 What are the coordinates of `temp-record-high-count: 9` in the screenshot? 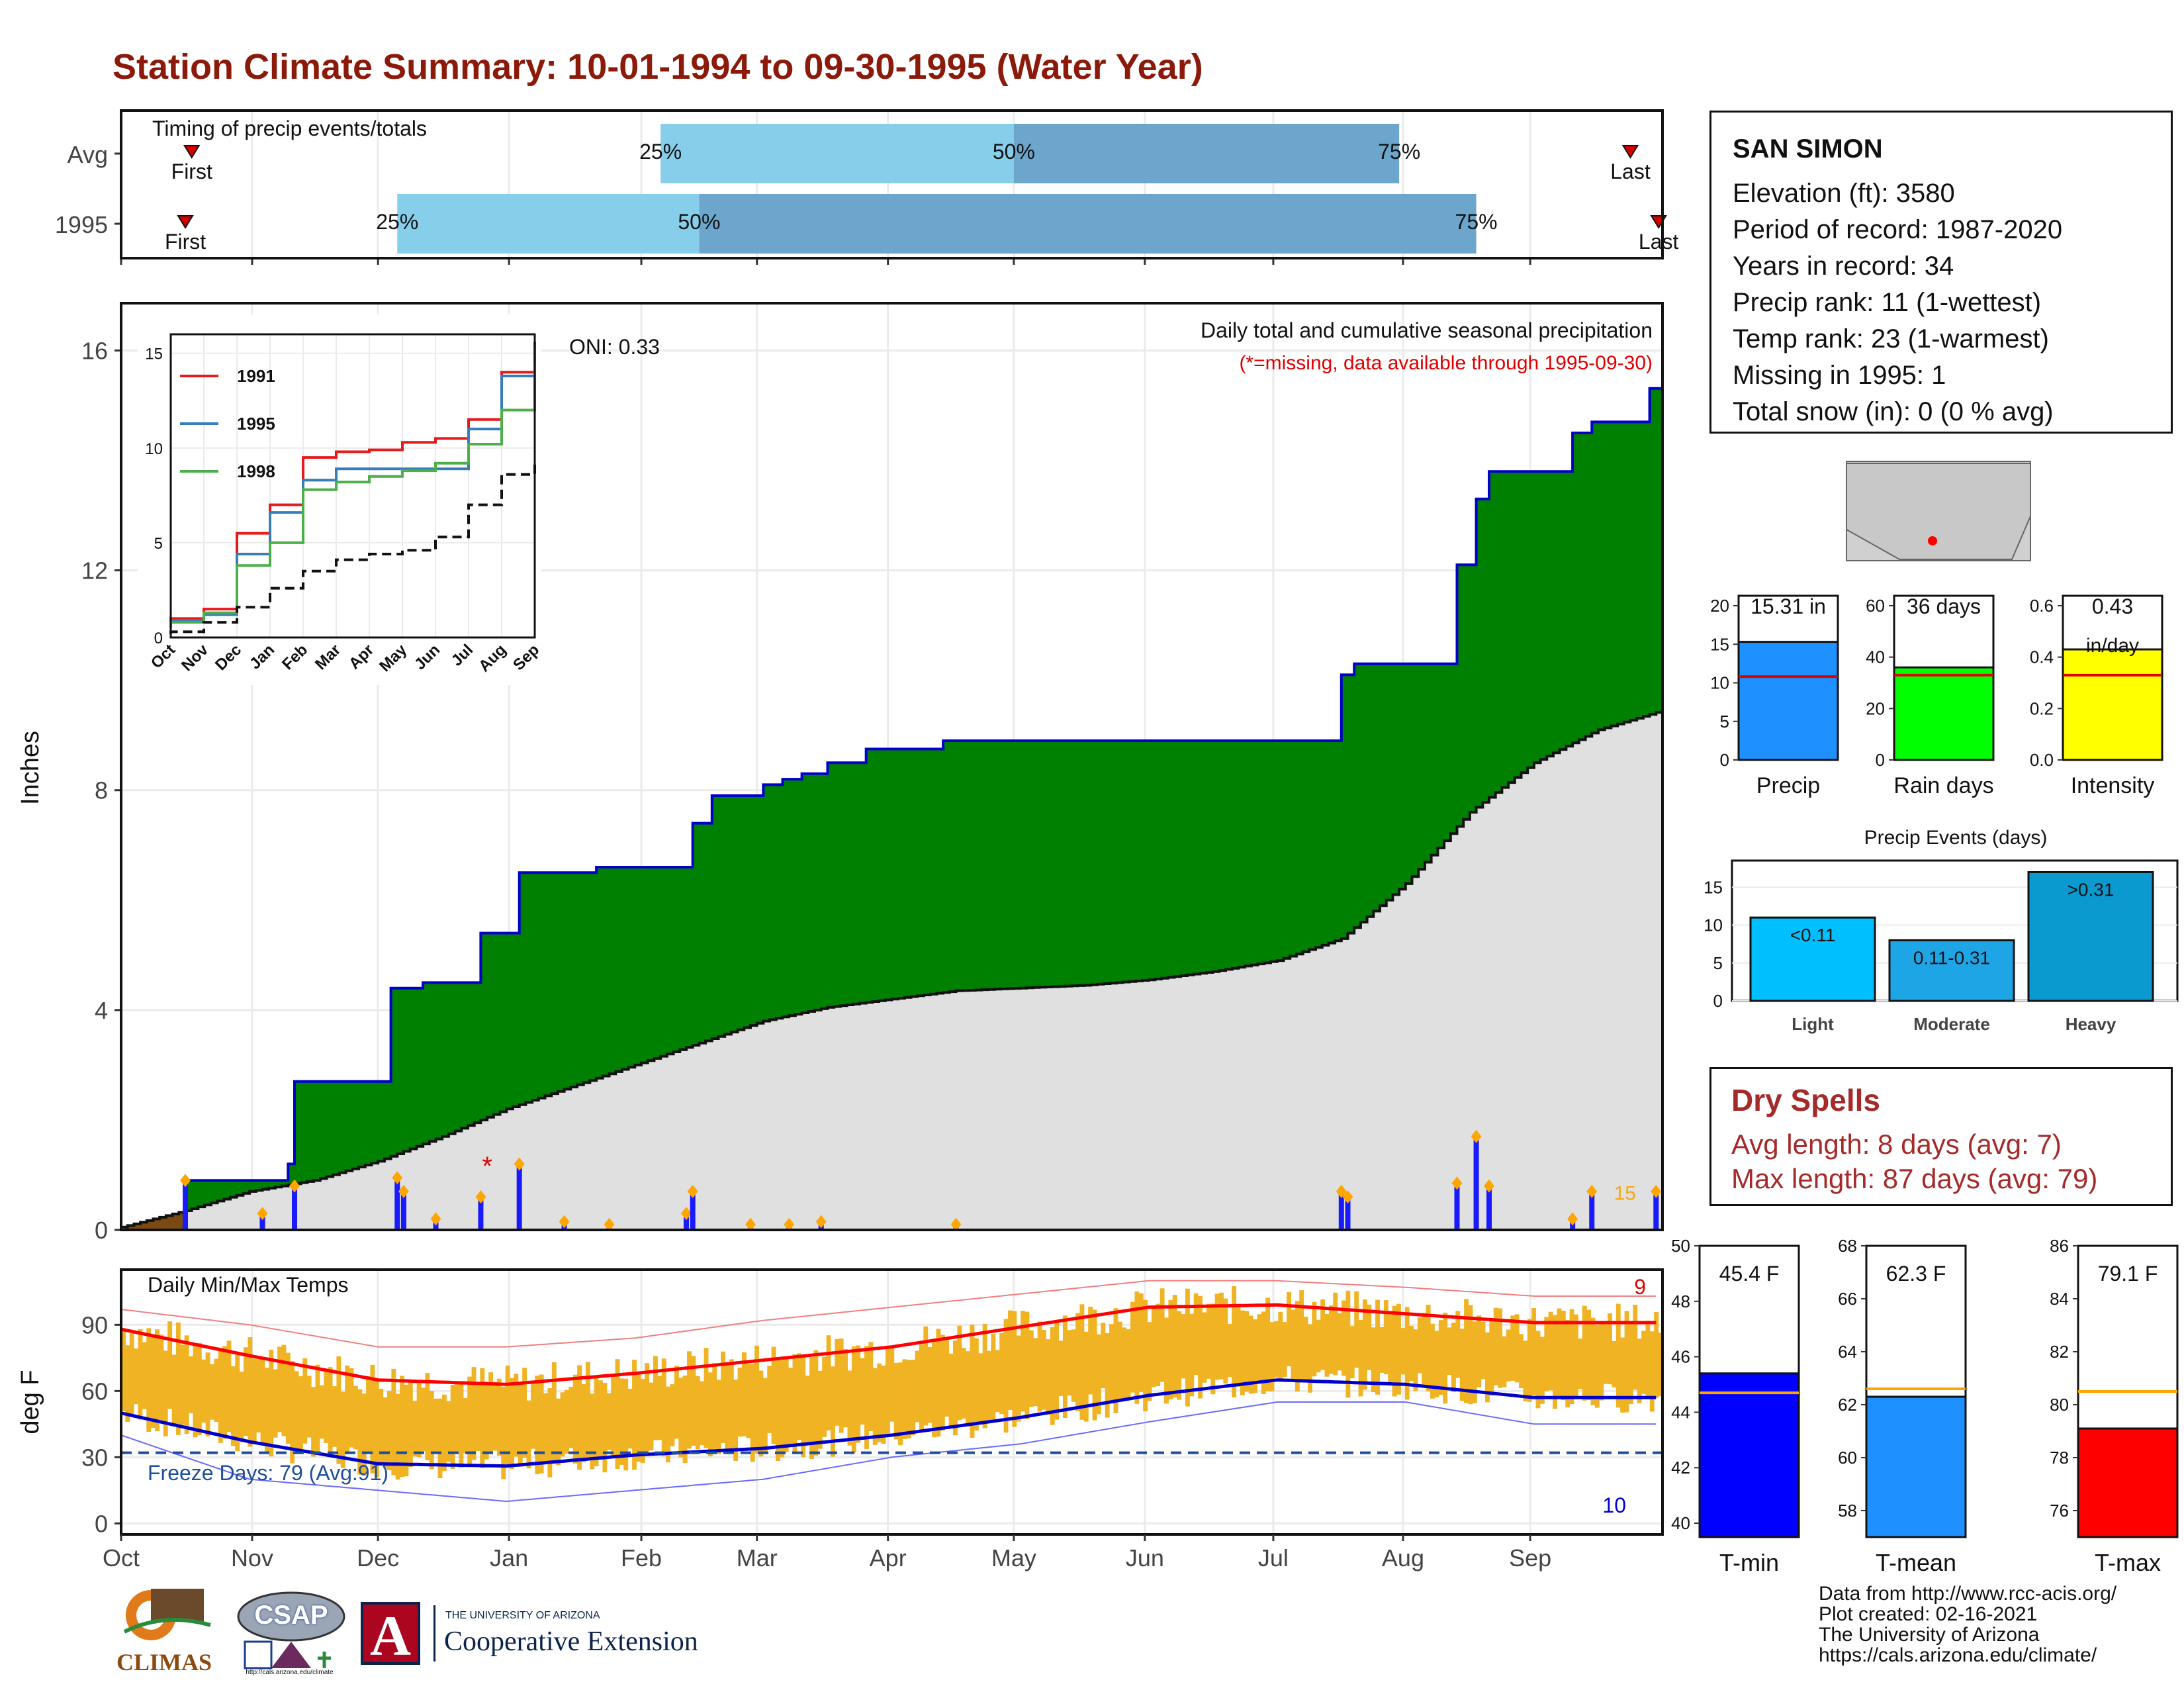 It's located at (1640, 1287).